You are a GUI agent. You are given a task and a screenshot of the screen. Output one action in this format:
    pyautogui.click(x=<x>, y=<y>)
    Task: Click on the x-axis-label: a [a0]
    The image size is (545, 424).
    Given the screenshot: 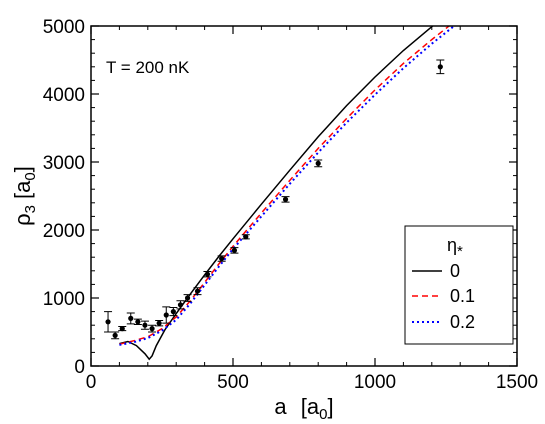 What is the action you would take?
    pyautogui.click(x=303, y=408)
    